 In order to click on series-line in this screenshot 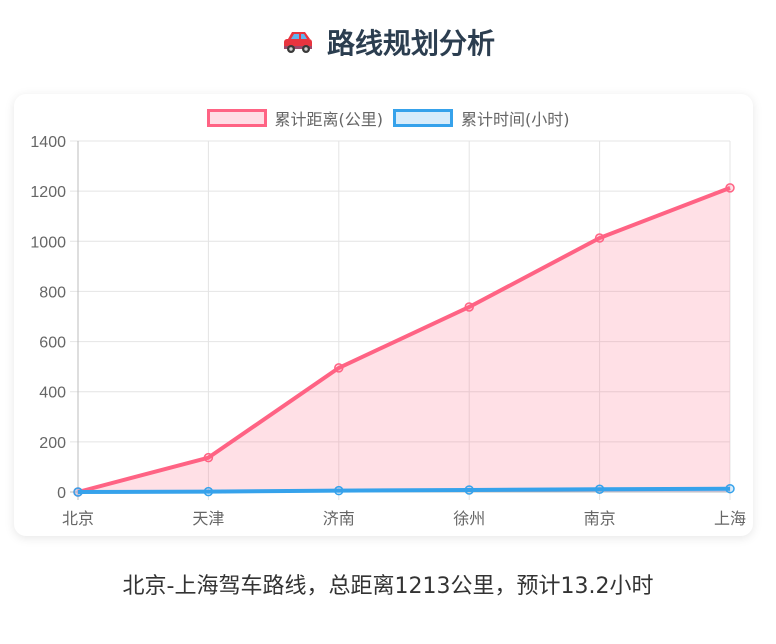, I will do `click(404, 490)`.